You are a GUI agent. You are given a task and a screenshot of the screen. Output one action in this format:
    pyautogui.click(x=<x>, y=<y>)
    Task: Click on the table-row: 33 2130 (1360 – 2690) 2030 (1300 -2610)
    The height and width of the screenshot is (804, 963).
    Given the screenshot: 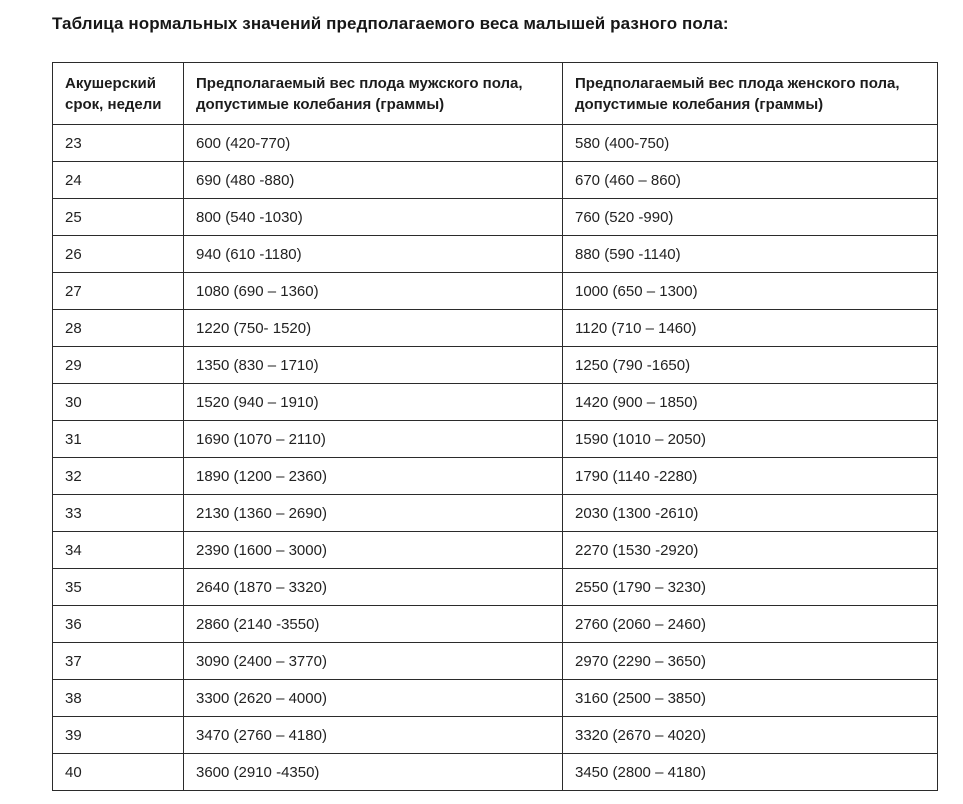 What is the action you would take?
    pyautogui.click(x=495, y=513)
    